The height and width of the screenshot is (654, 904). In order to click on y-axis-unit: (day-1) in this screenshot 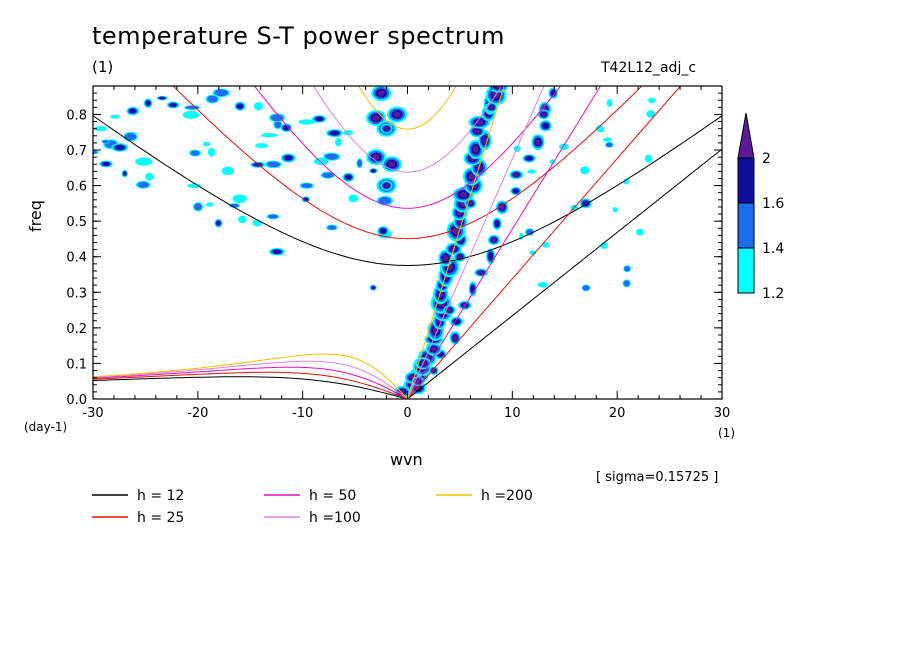, I will do `click(46, 427)`.